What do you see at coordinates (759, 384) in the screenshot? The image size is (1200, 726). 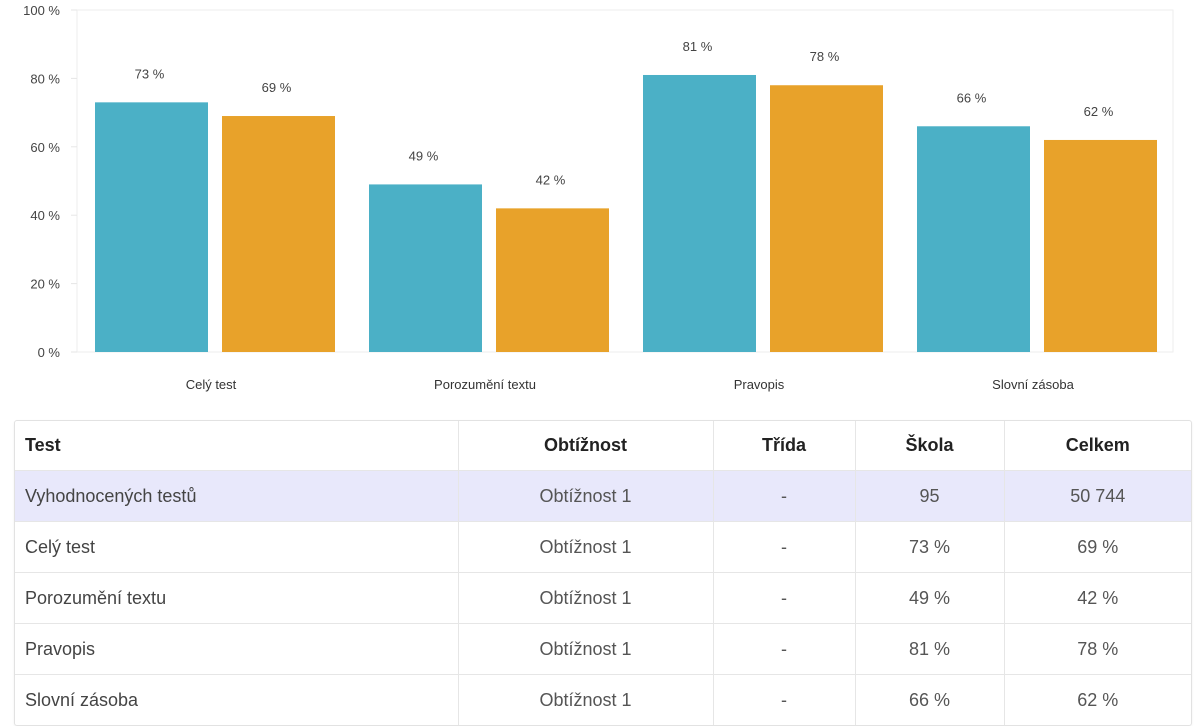 I see `x-category-label: Pravopis` at bounding box center [759, 384].